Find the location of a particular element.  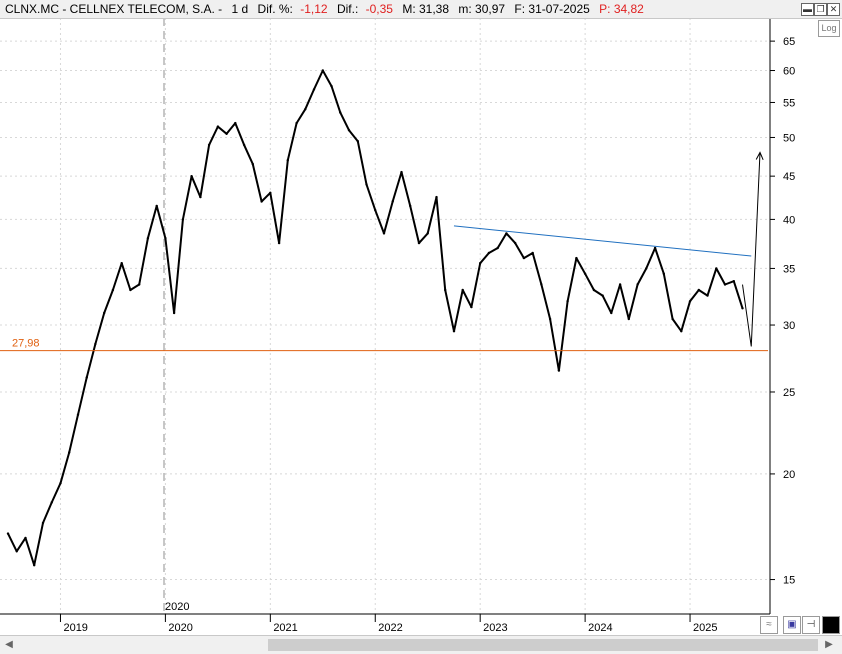

y-tick-label: 60 is located at coordinates (789, 72).